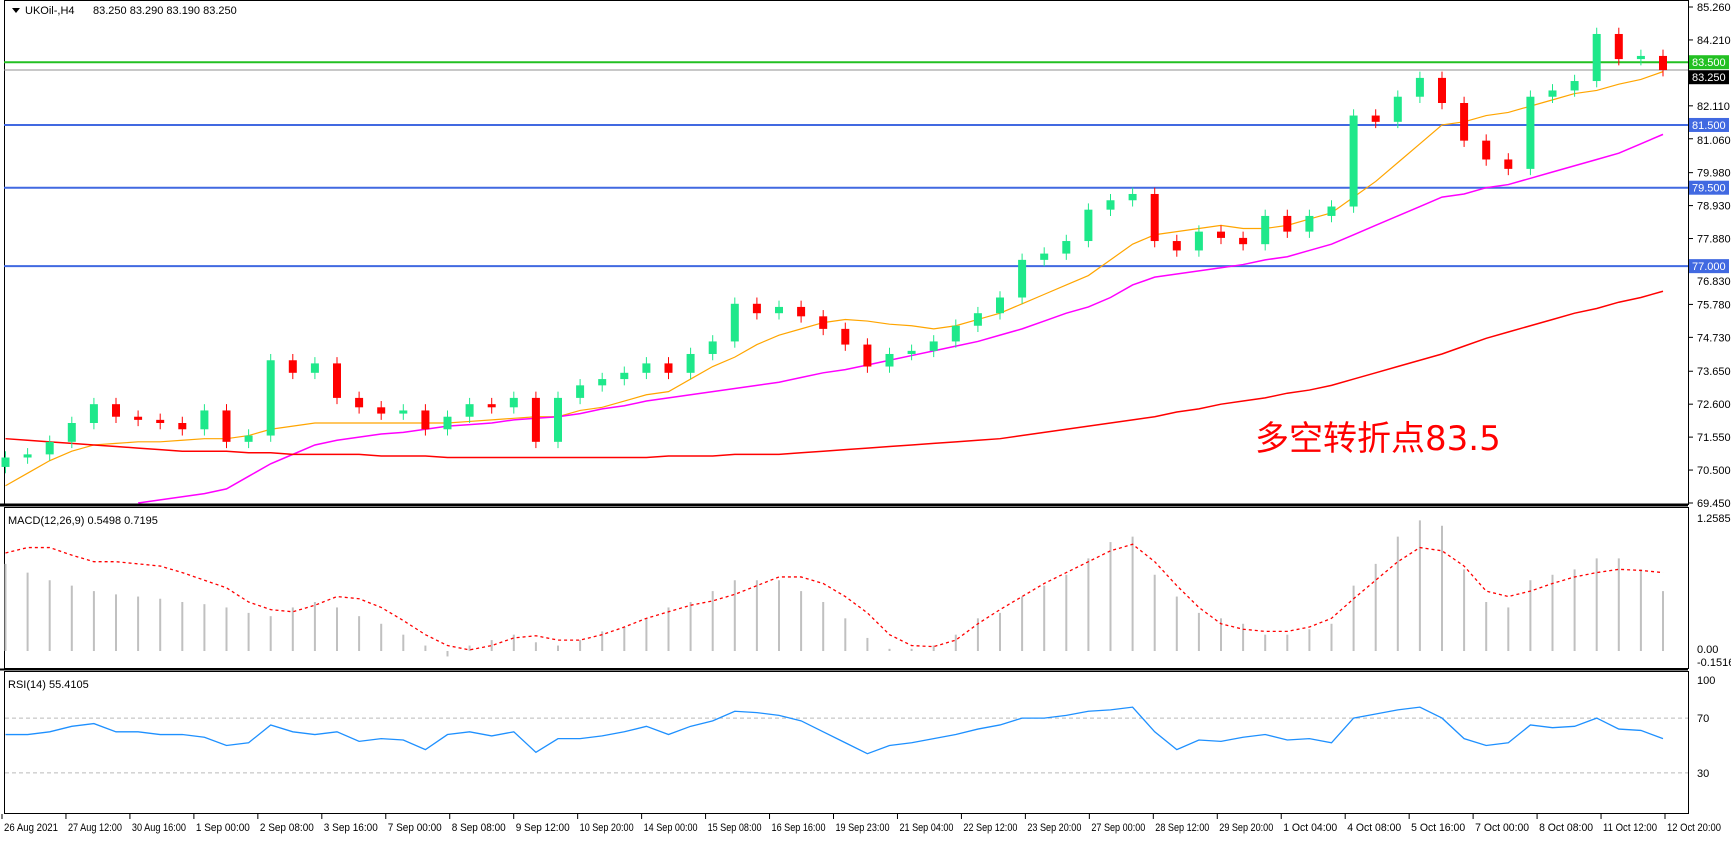 The image size is (1731, 841). Describe the element at coordinates (48, 685) in the screenshot. I see `rsi-label: RSI(14) 55.4105` at that location.